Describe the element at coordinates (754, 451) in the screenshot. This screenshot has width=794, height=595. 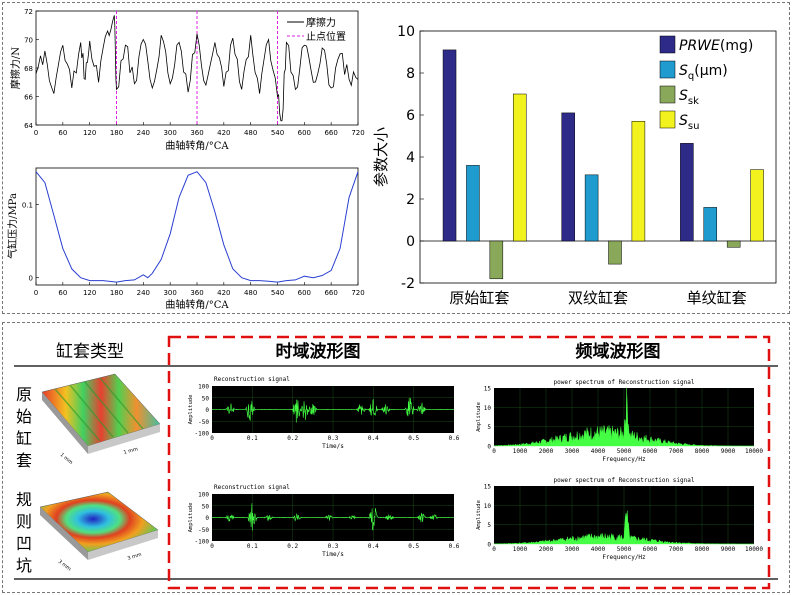
I see `freq-xtick-label: 10000` at that location.